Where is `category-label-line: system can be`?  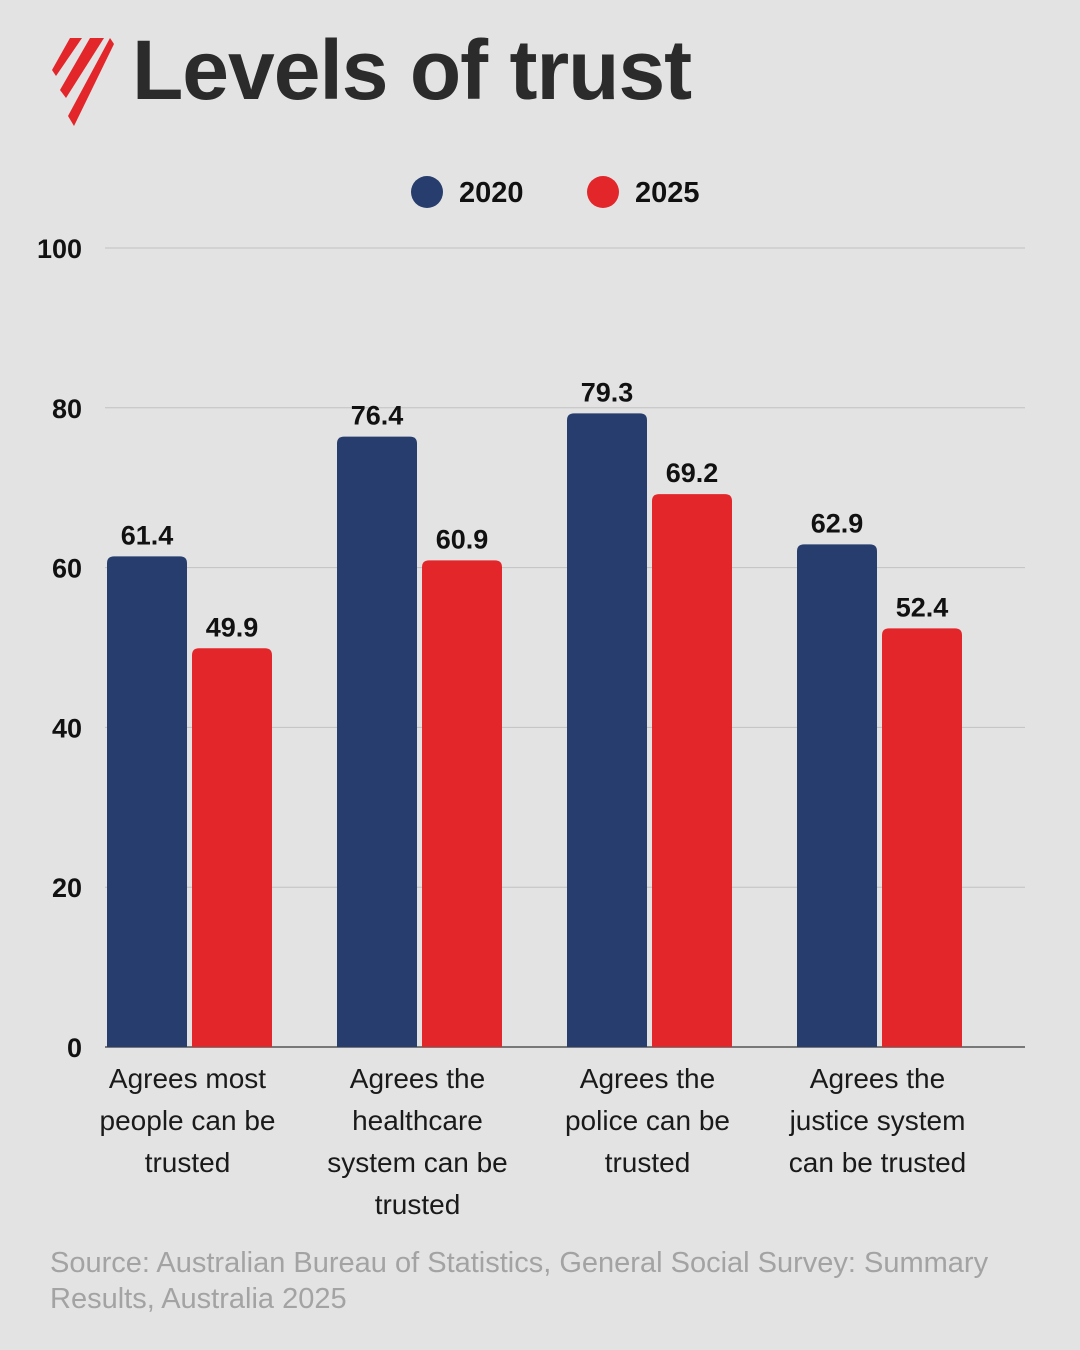 category-label-line: system can be is located at coordinates (417, 1162).